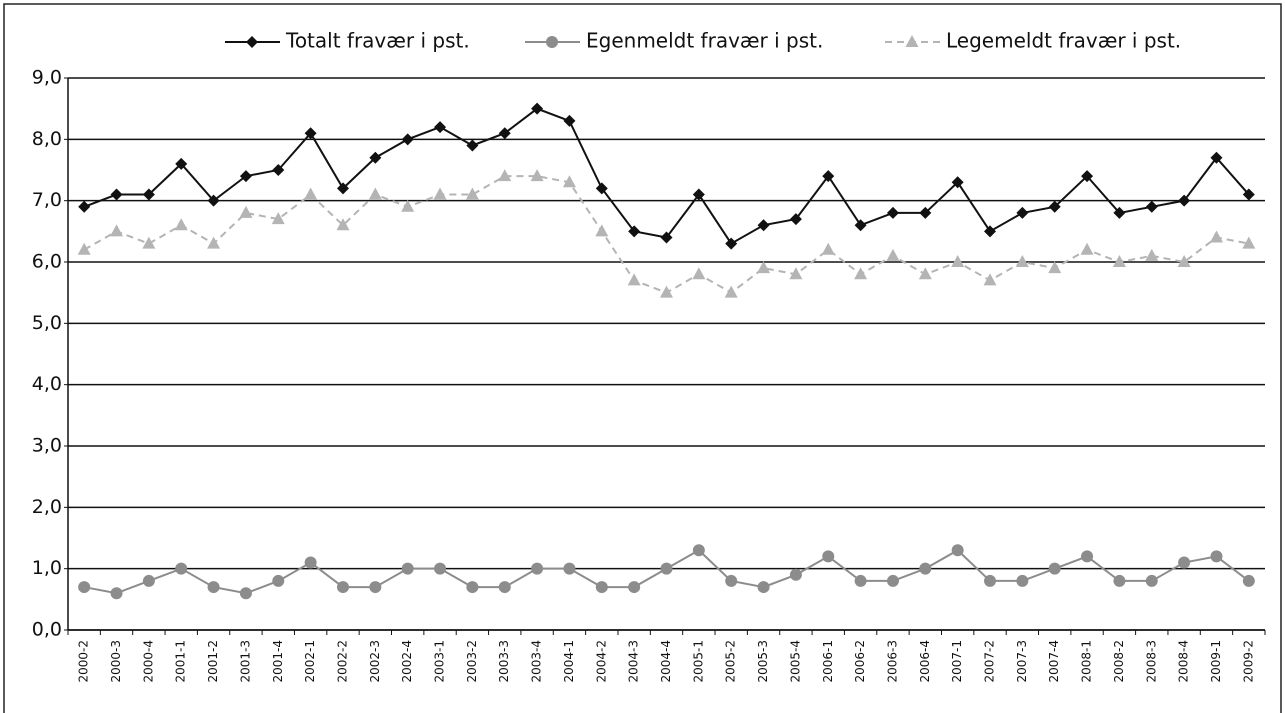 This screenshot has width=1285, height=713. Describe the element at coordinates (860, 661) in the screenshot. I see `x-tick-label: 2006-2` at that location.